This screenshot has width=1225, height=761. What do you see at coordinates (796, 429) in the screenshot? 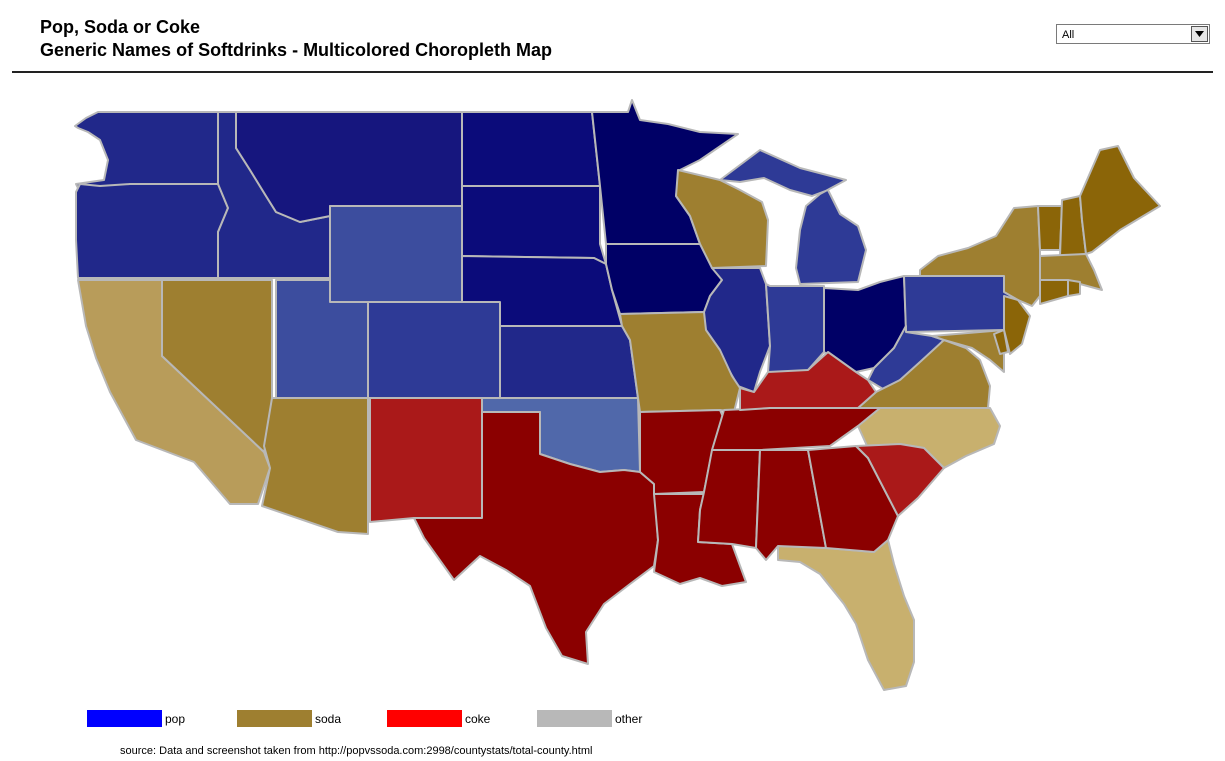
I see `state-tennessee` at bounding box center [796, 429].